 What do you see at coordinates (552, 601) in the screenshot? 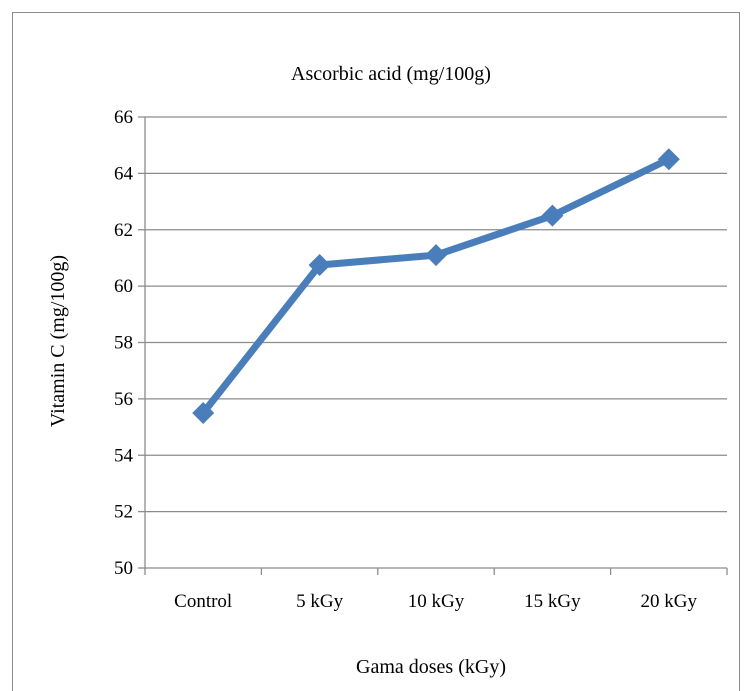
I see `x-tick-label: 15 kGy` at bounding box center [552, 601].